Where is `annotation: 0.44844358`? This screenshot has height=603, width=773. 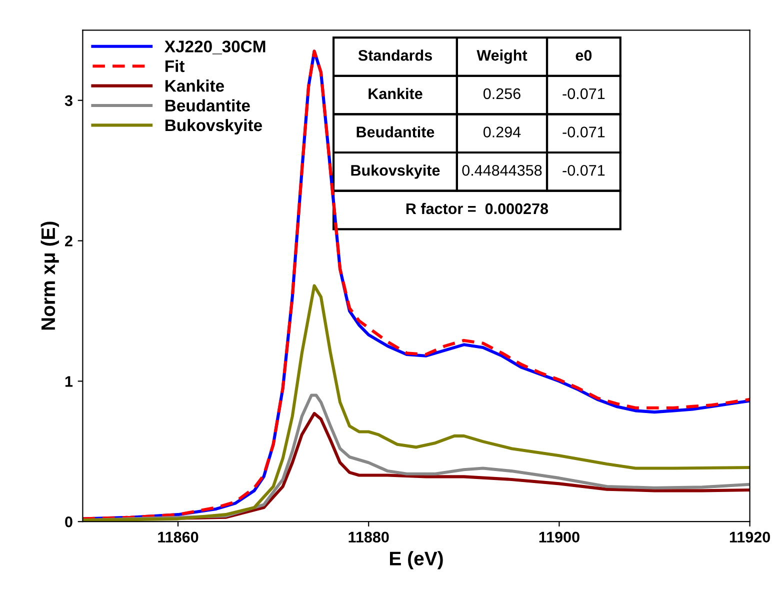
annotation: 0.44844358 is located at coordinates (502, 170).